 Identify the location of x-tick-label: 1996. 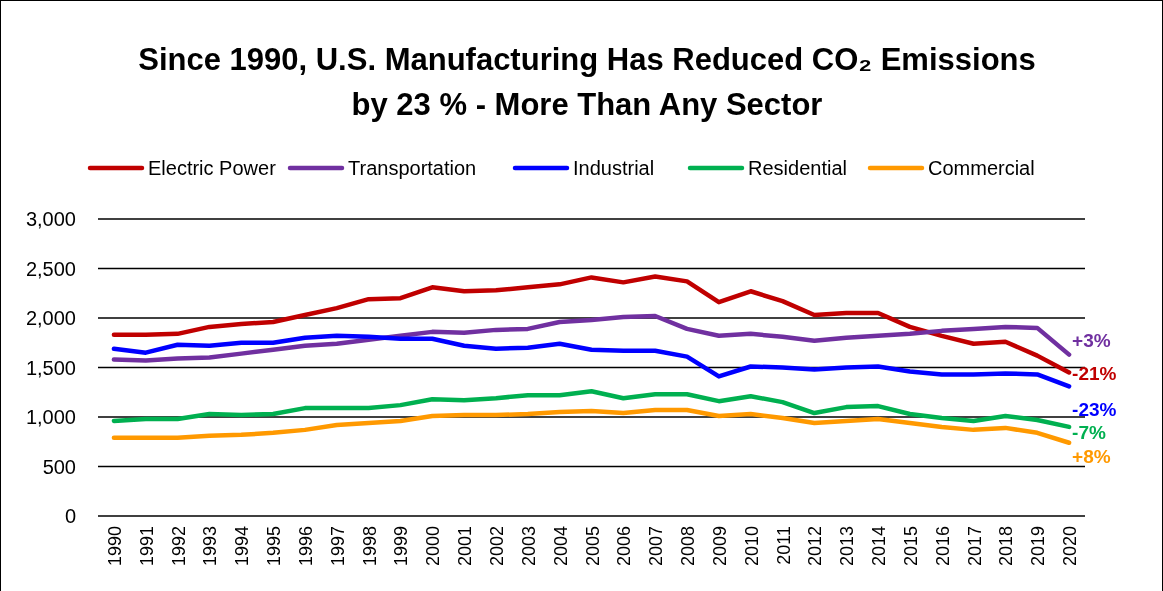
(305, 546).